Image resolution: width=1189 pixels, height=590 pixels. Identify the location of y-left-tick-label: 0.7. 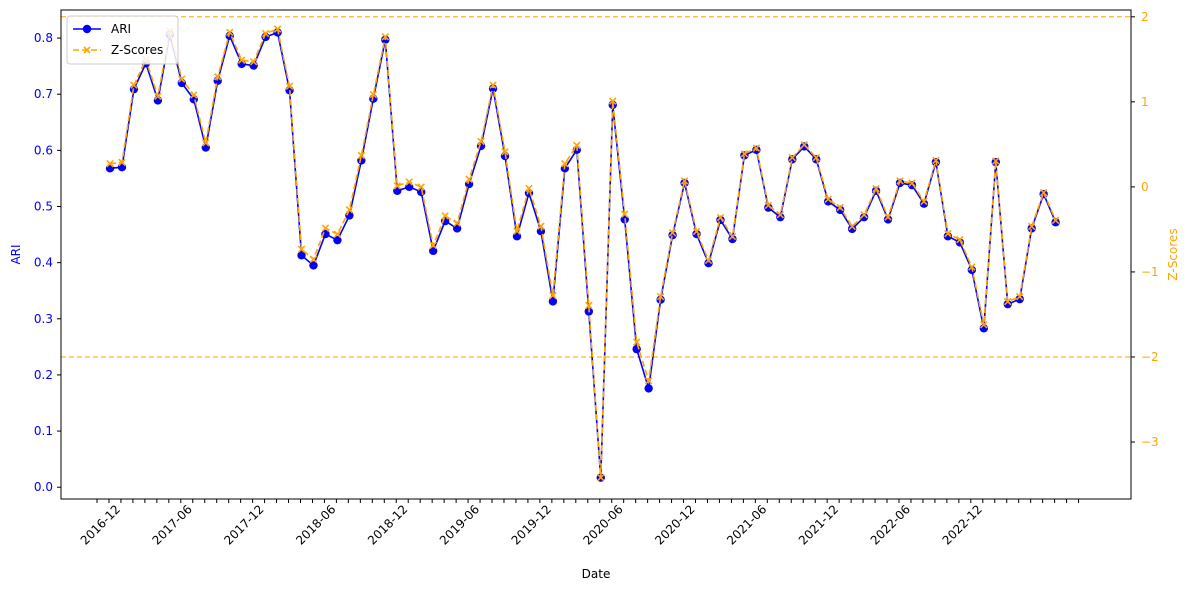
(43, 94).